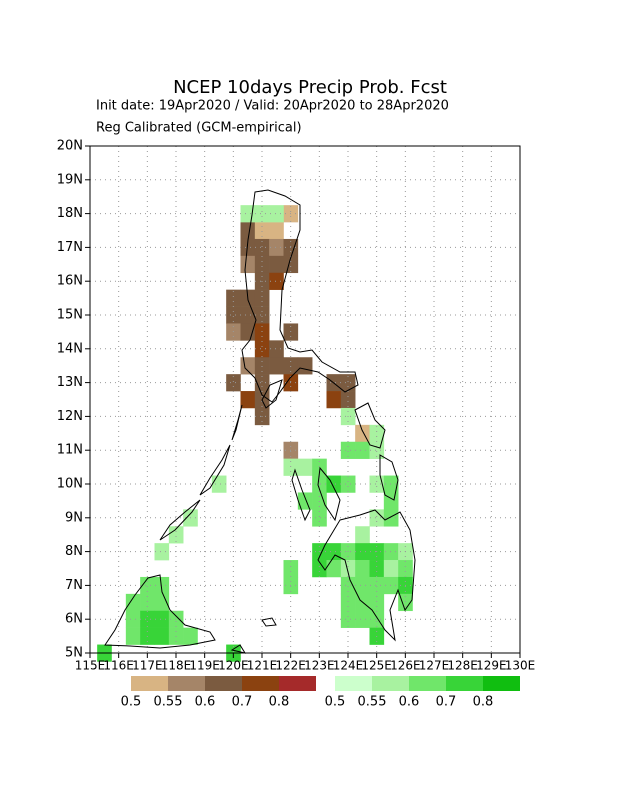 The width and height of the screenshot is (618, 804). What do you see at coordinates (70, 416) in the screenshot?
I see `y-tick-label: 12N` at bounding box center [70, 416].